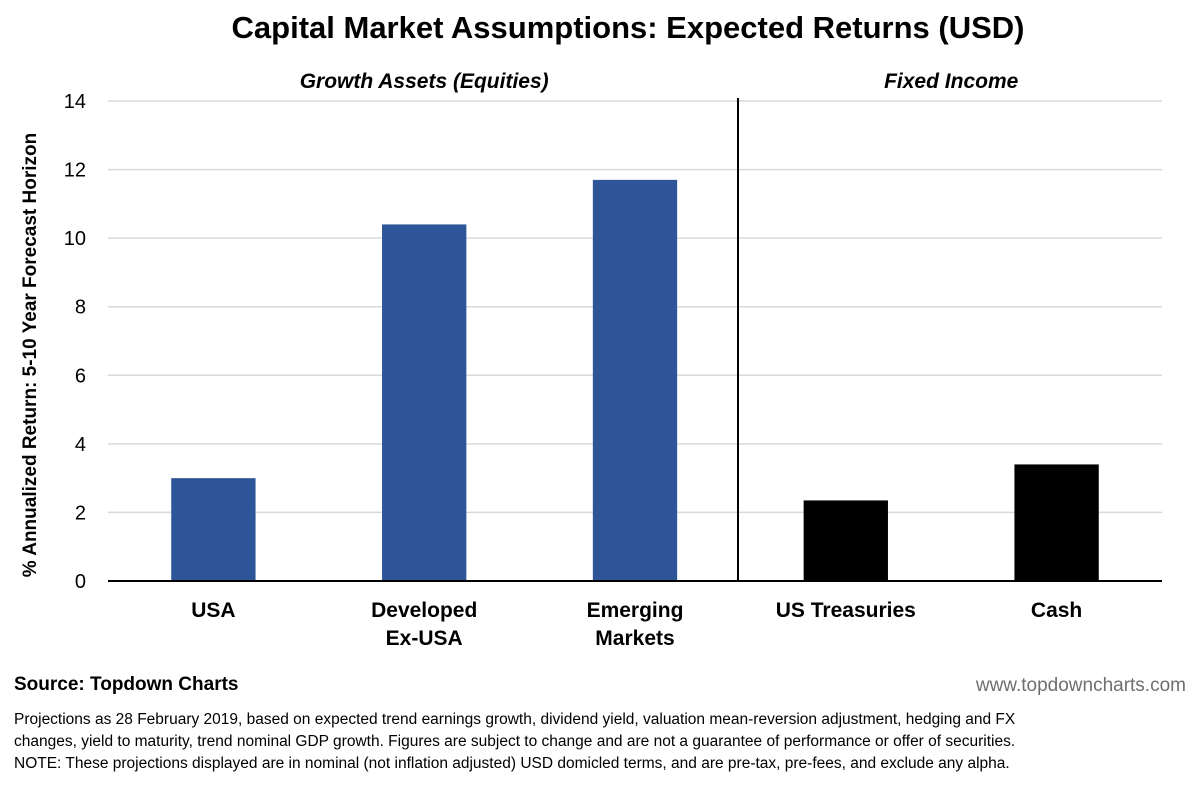 Image resolution: width=1200 pixels, height=787 pixels. I want to click on y-tick-label: 6, so click(80, 376).